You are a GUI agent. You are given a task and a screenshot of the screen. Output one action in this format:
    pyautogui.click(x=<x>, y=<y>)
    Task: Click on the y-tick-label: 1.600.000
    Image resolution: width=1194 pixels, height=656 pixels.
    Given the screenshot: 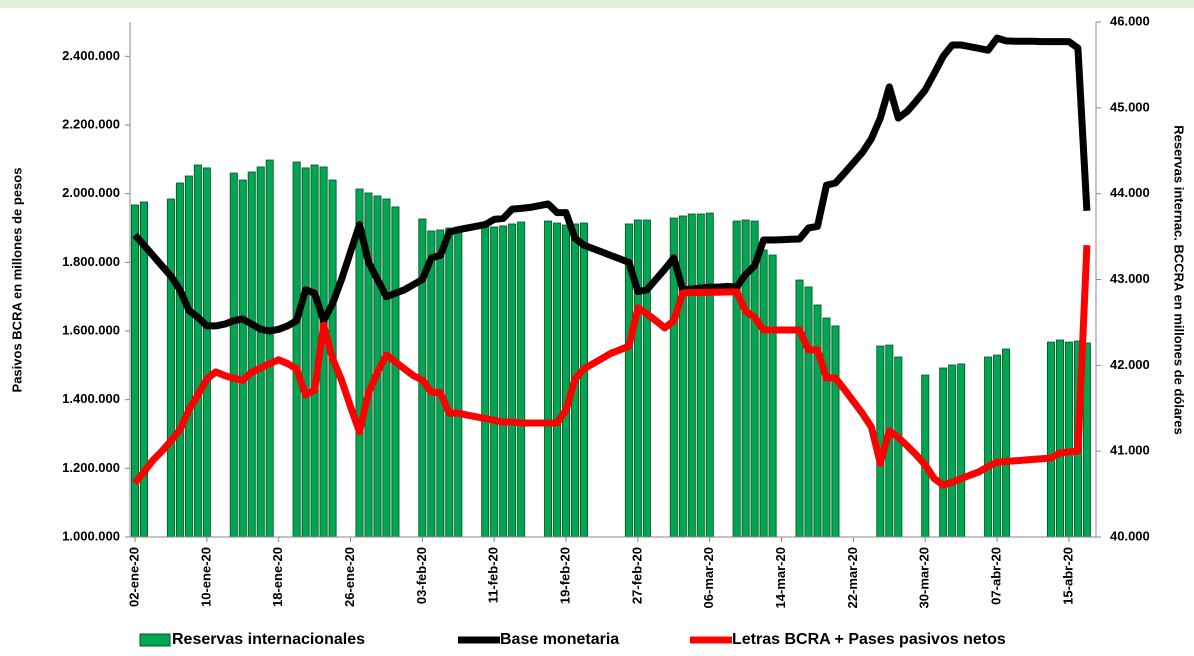 What is the action you would take?
    pyautogui.click(x=91, y=329)
    